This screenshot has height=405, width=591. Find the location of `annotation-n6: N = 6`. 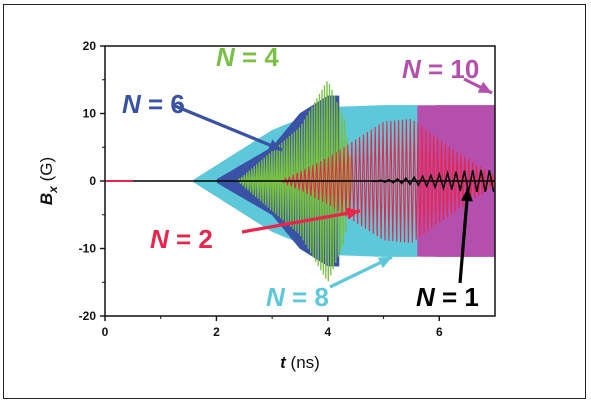

annotation-n6: N = 6 is located at coordinates (153, 104).